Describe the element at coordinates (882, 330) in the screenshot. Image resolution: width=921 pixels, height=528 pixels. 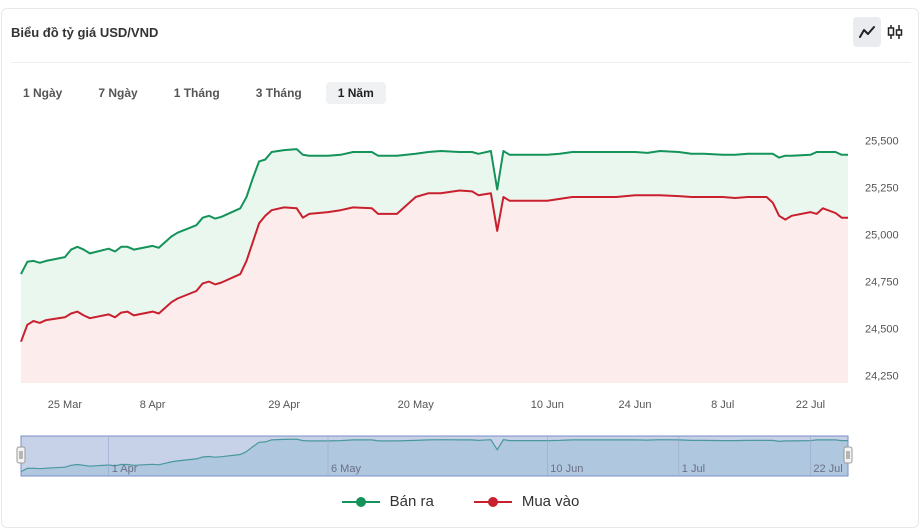
I see `y-tick-label: 24,500` at that location.